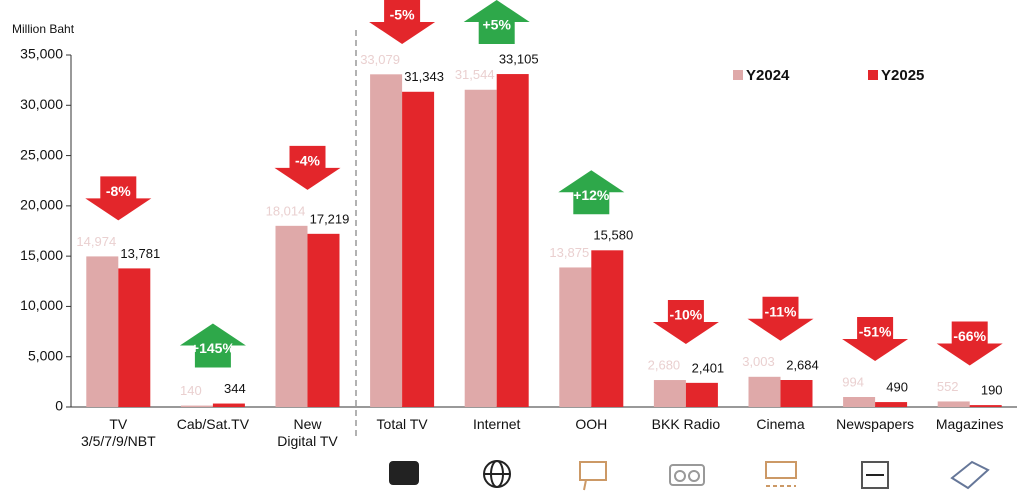 This screenshot has width=1019, height=496. Describe the element at coordinates (686, 424) in the screenshot. I see `x-tick-label: BKK Radio` at that location.